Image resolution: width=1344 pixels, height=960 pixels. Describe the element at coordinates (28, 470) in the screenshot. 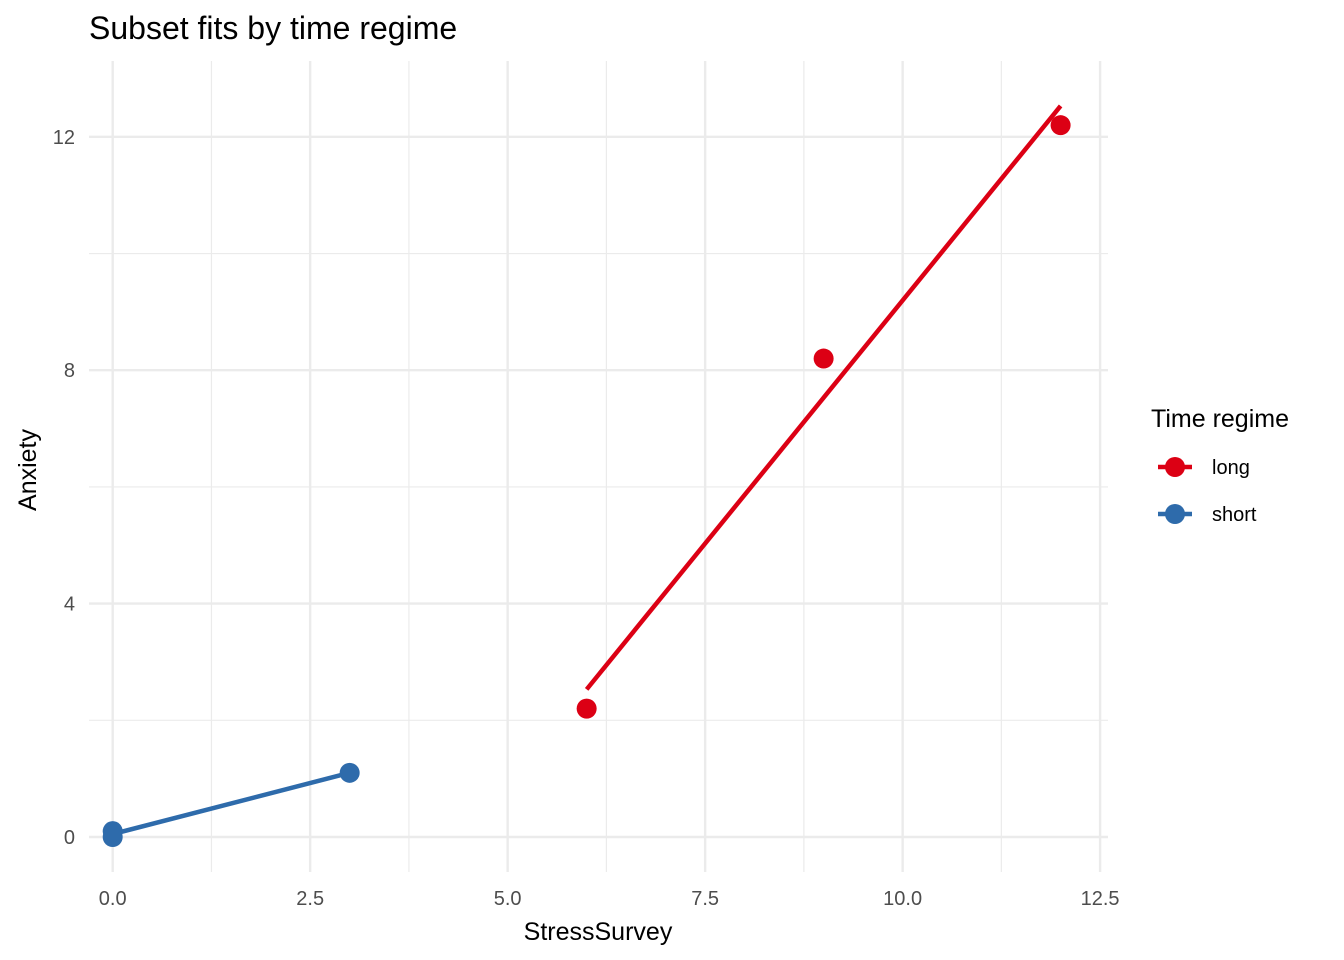

I see `y-axis-title: Anxiety` at that location.